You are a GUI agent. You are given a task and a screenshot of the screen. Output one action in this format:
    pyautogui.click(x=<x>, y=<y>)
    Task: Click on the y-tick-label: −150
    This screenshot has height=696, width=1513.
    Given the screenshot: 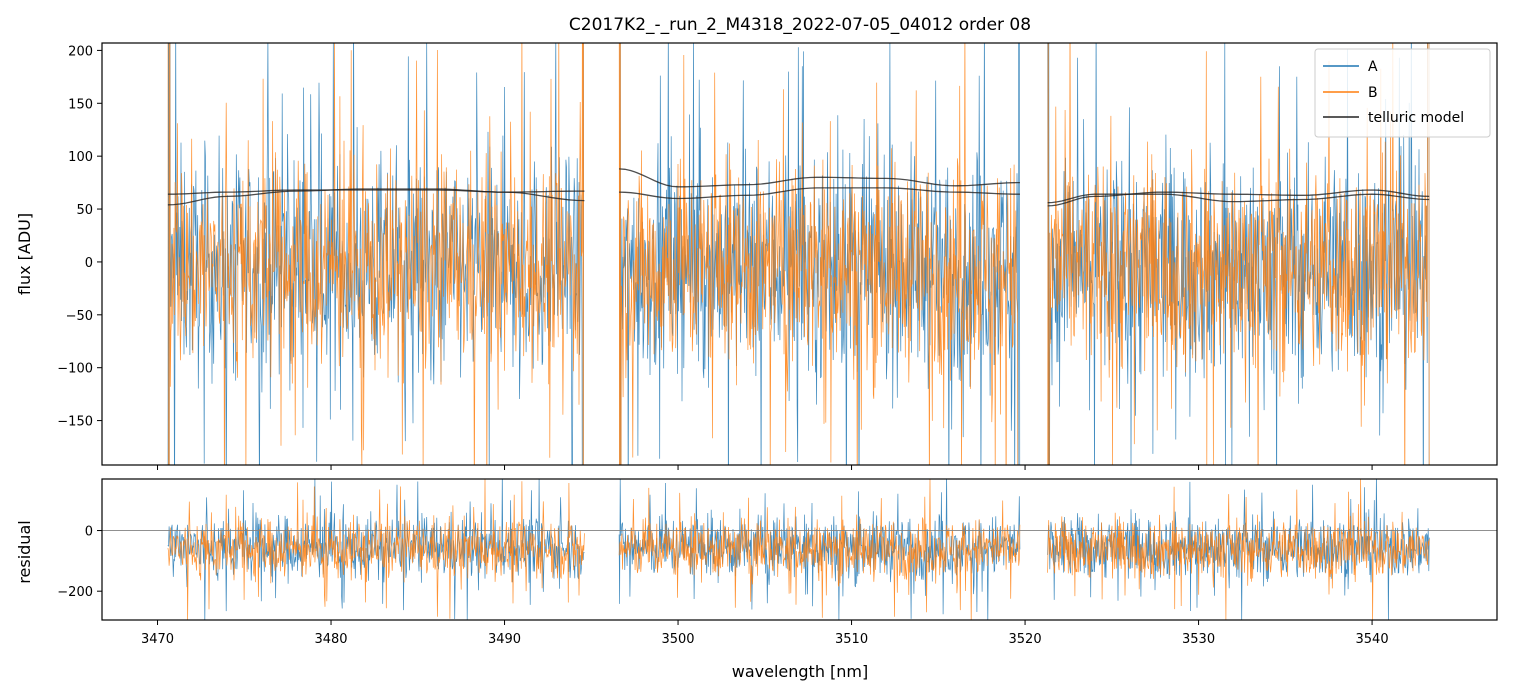 What is the action you would take?
    pyautogui.click(x=75, y=422)
    